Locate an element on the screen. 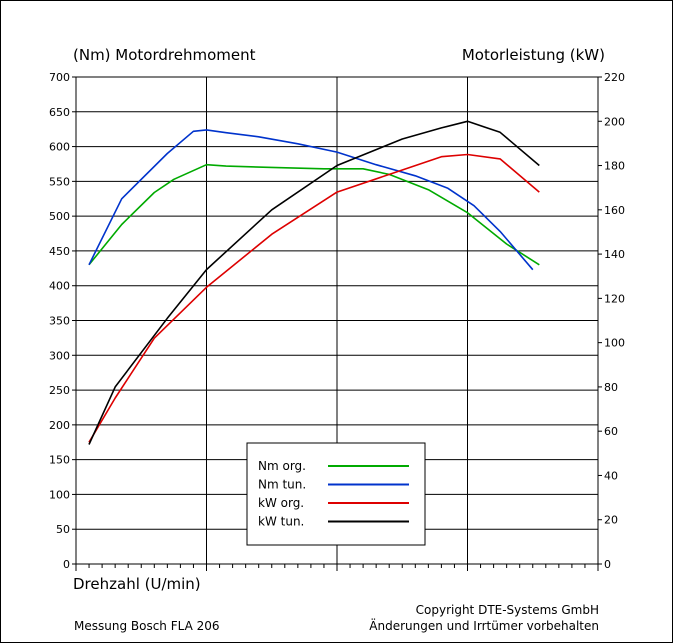  legend-label-kw-org: kW org. is located at coordinates (281, 503).